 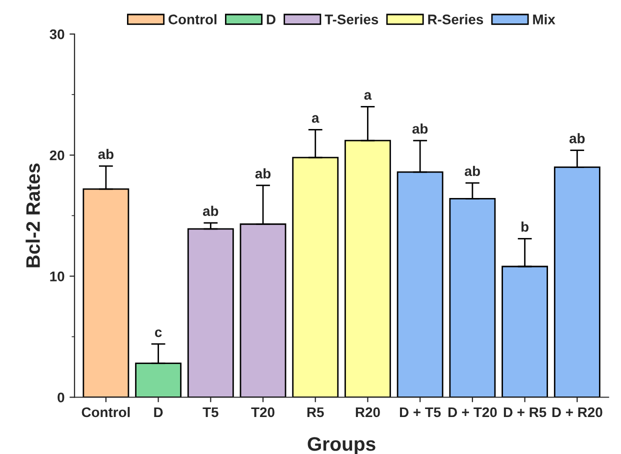 What do you see at coordinates (106, 412) in the screenshot?
I see `x-tick-label: Control` at bounding box center [106, 412].